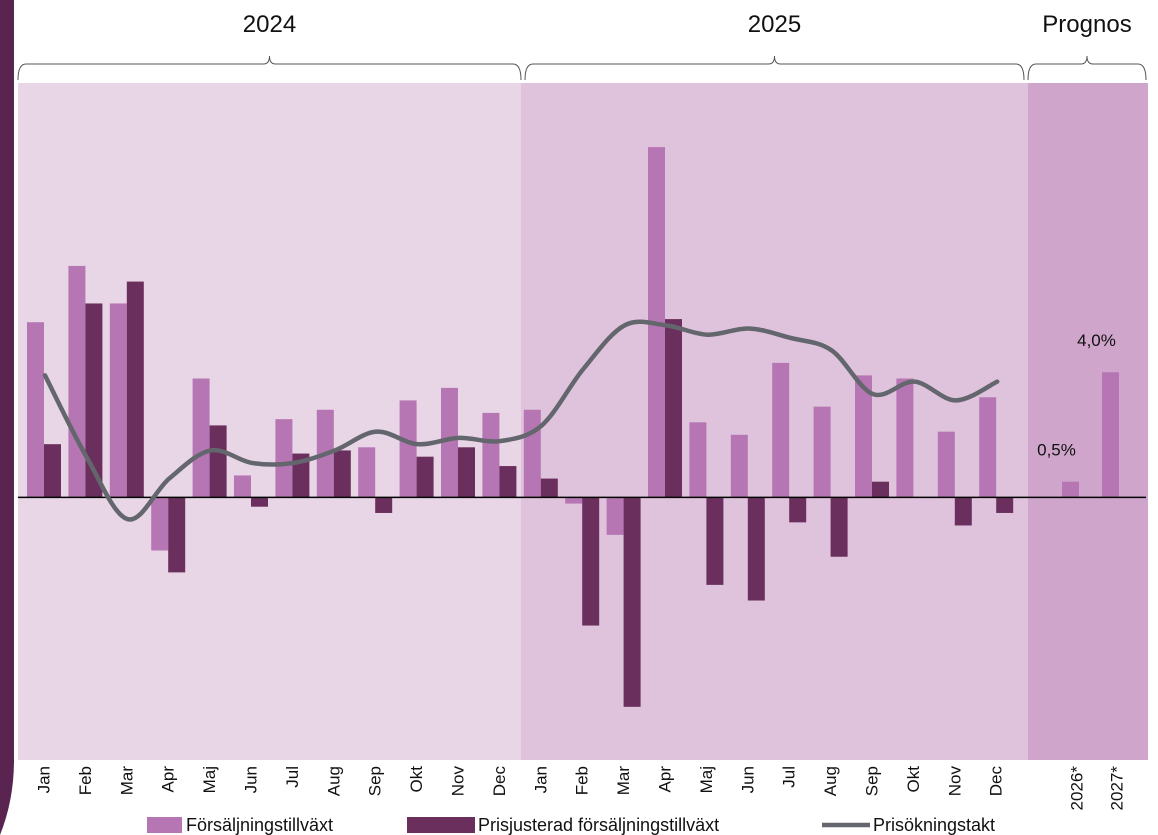 The image size is (1158, 835). Describe the element at coordinates (1086, 24) in the screenshot. I see `section-label: Prognos` at that location.